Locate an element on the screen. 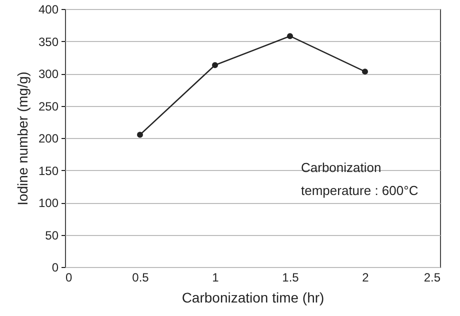 The width and height of the screenshot is (460, 316). x-tick-label: 0 is located at coordinates (69, 277).